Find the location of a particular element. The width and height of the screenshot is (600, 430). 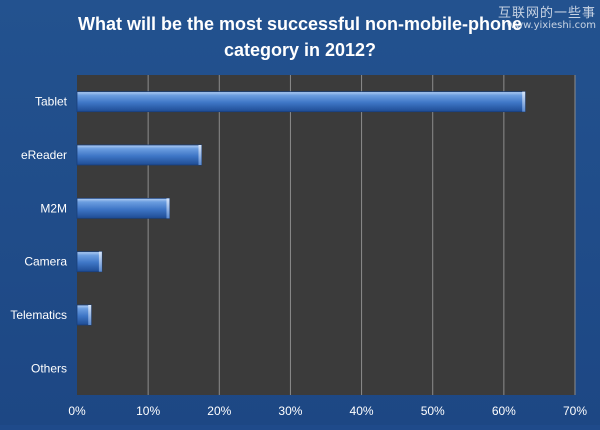

watermark: 互联网的一些事 www.yixieshi.com is located at coordinates (536, 16).